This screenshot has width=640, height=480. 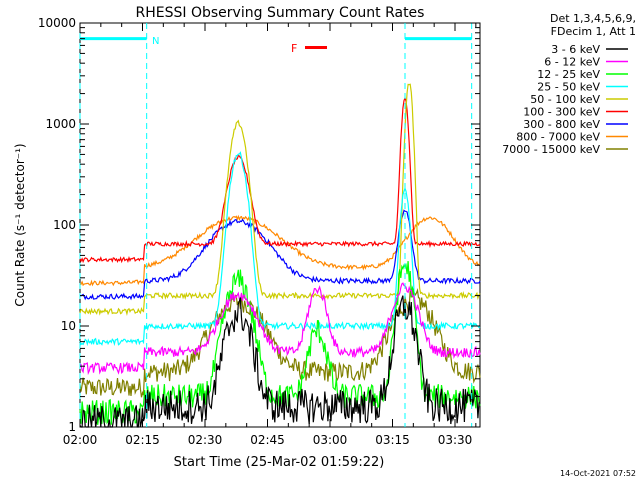 What do you see at coordinates (455, 440) in the screenshot?
I see `x-tick-label: 03:30` at bounding box center [455, 440].